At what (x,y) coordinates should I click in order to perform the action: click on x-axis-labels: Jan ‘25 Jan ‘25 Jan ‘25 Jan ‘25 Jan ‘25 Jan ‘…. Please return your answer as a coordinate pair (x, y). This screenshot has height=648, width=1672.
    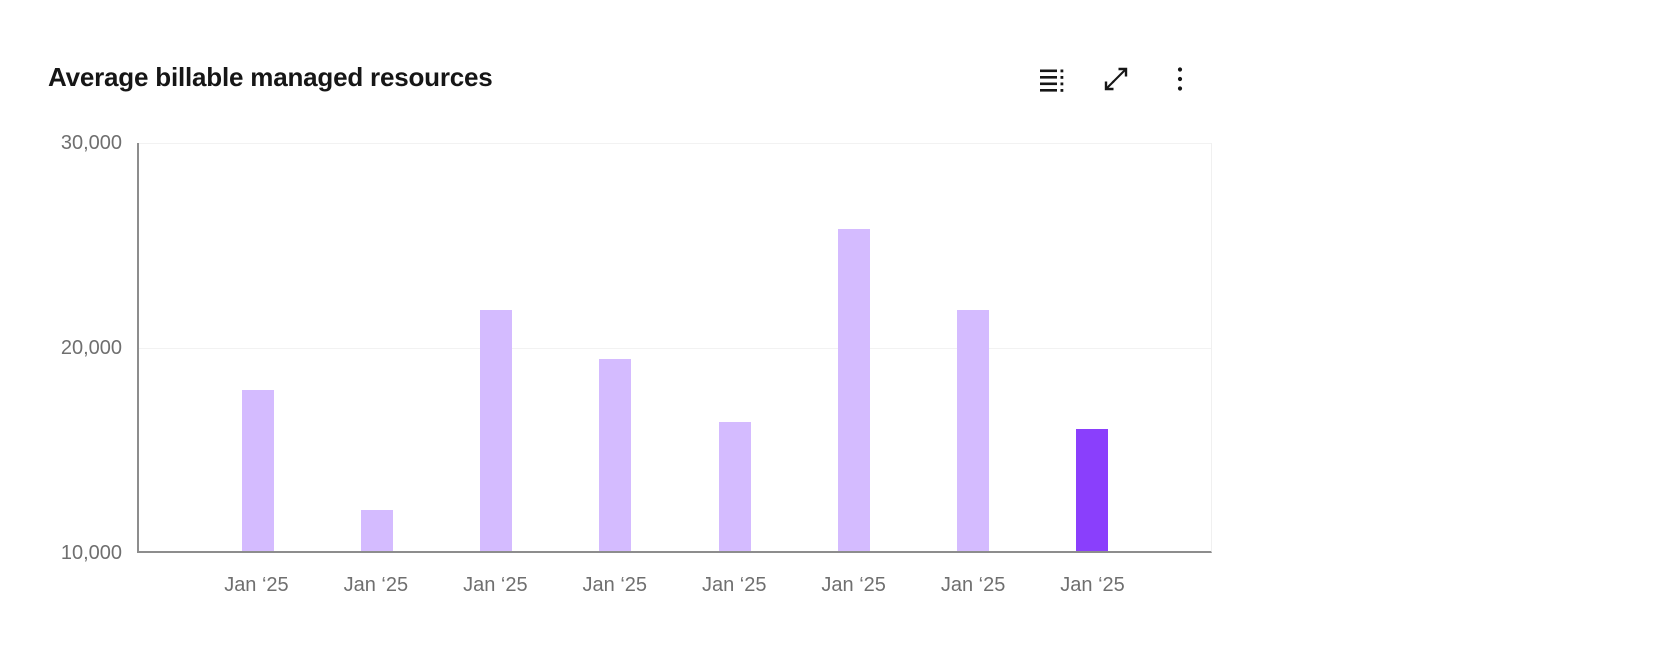
    Looking at the image, I should click on (674, 586).